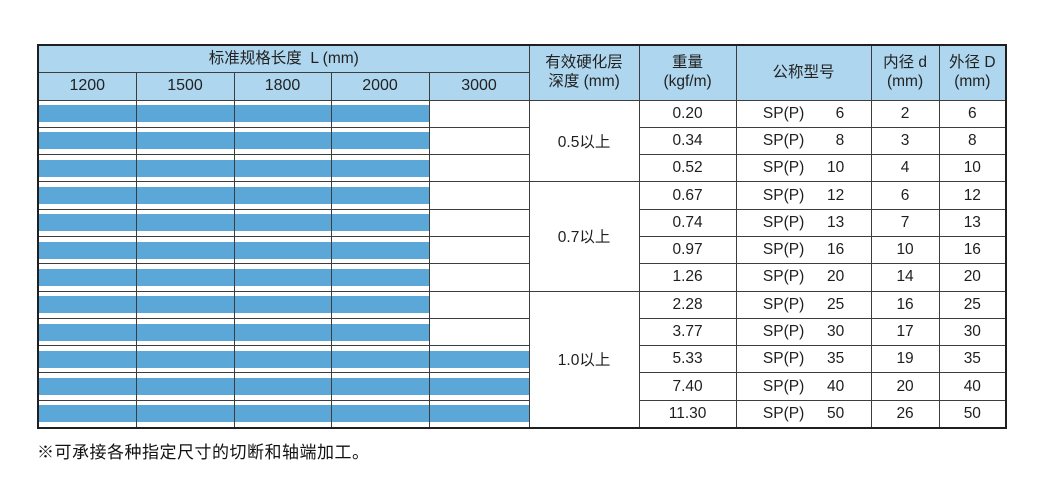  Describe the element at coordinates (972, 277) in the screenshot. I see `outer-diameter-cell: 20` at that location.